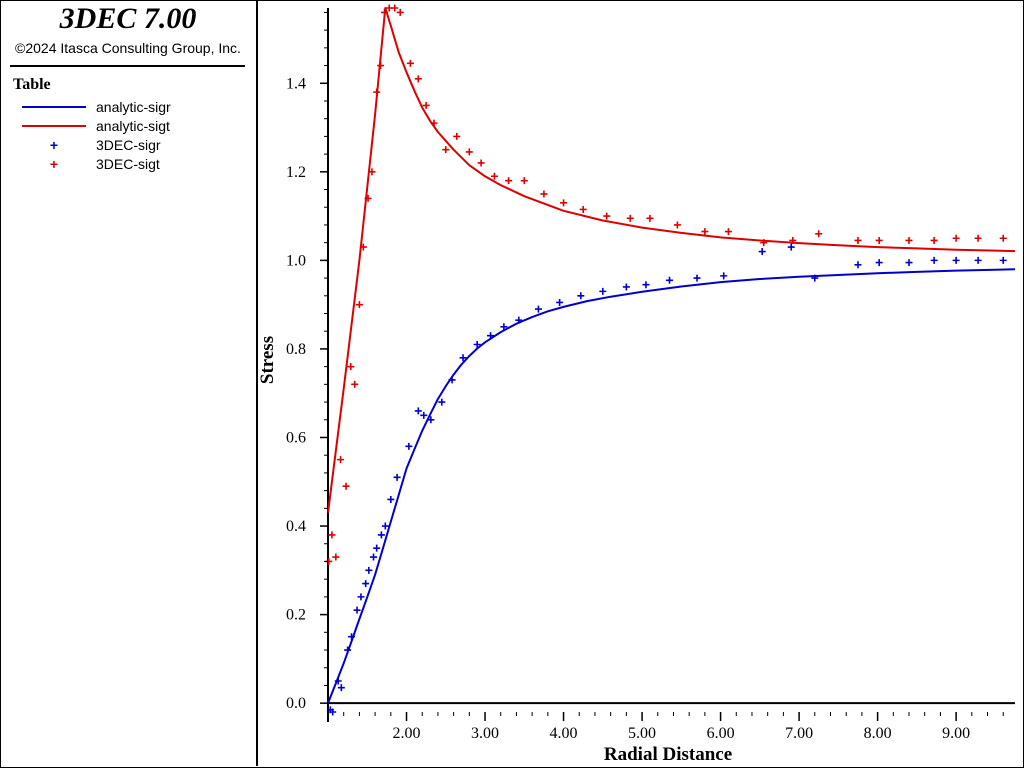  Describe the element at coordinates (128, 18) in the screenshot. I see `app-title: 3DEC 7.00` at that location.